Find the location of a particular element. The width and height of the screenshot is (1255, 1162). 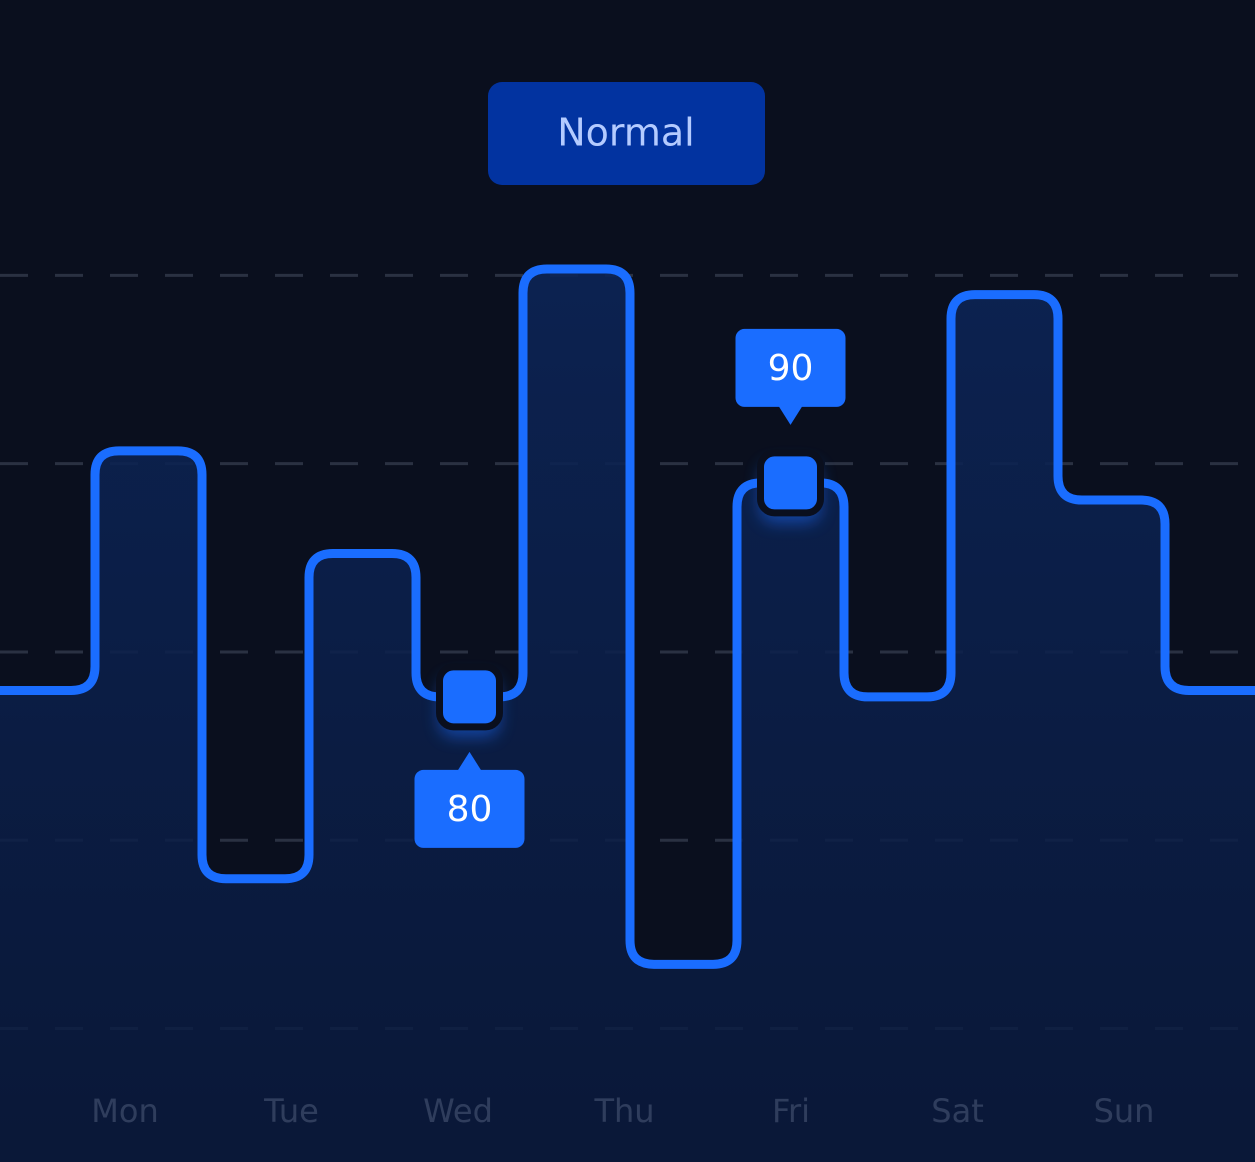

title-badge is located at coordinates (626, 133).